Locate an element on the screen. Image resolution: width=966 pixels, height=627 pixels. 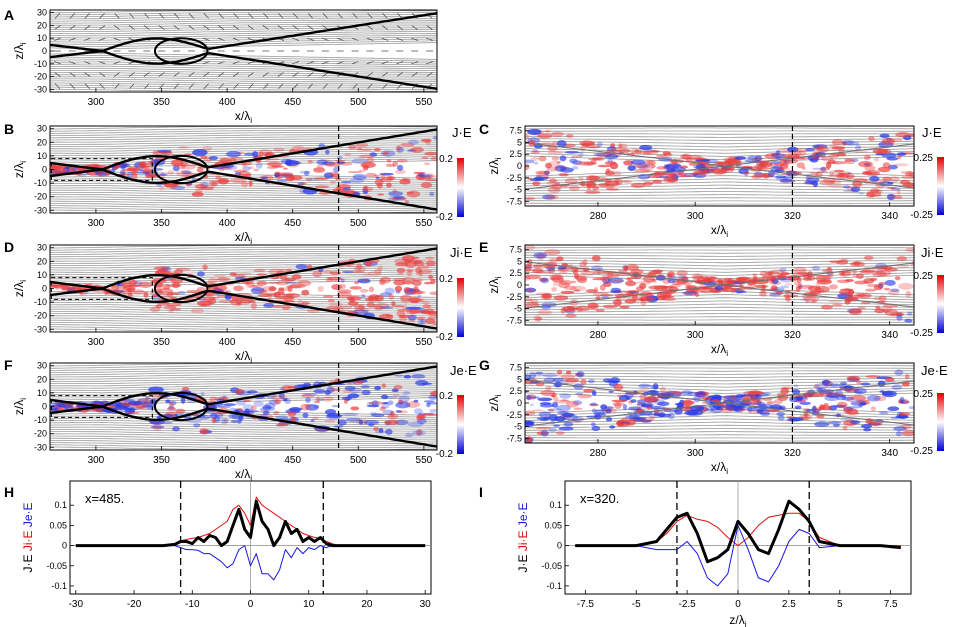
x-tick-label: 320 is located at coordinates (792, 216).